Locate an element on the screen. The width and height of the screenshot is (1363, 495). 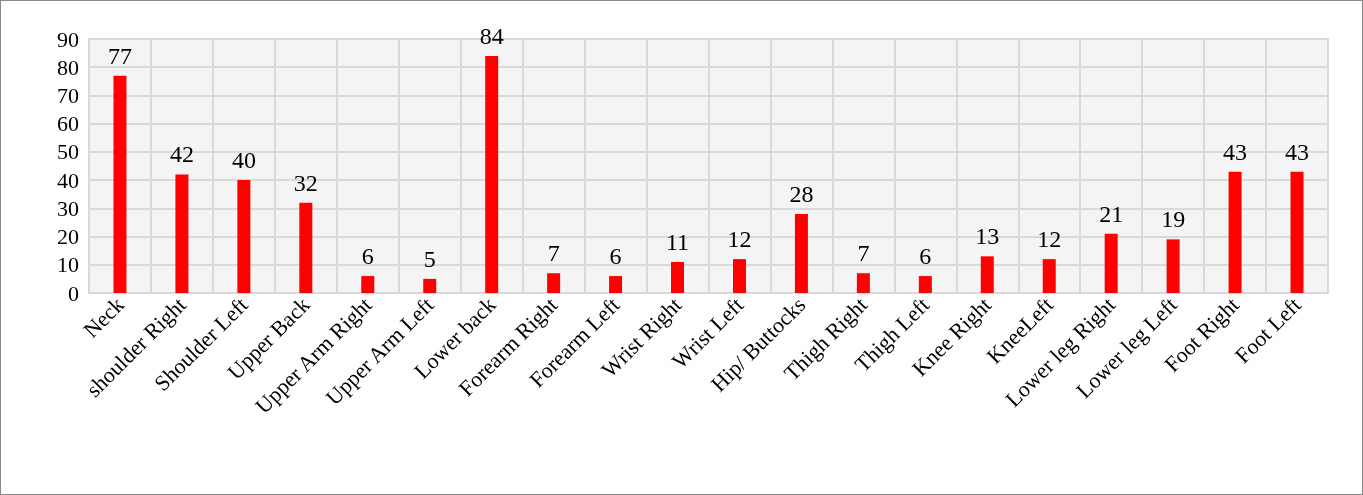
data-label: 5 is located at coordinates (429, 258).